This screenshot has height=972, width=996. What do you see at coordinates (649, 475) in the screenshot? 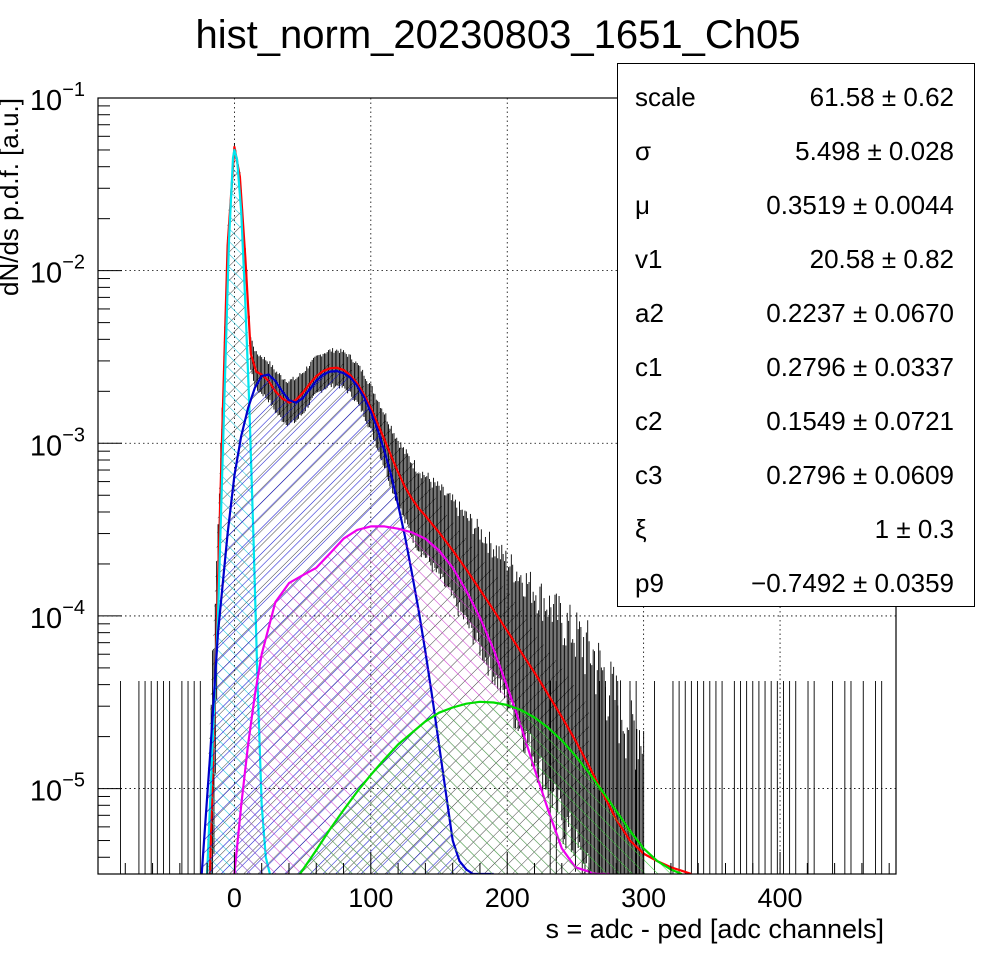
I see `stat-name: c3` at bounding box center [649, 475].